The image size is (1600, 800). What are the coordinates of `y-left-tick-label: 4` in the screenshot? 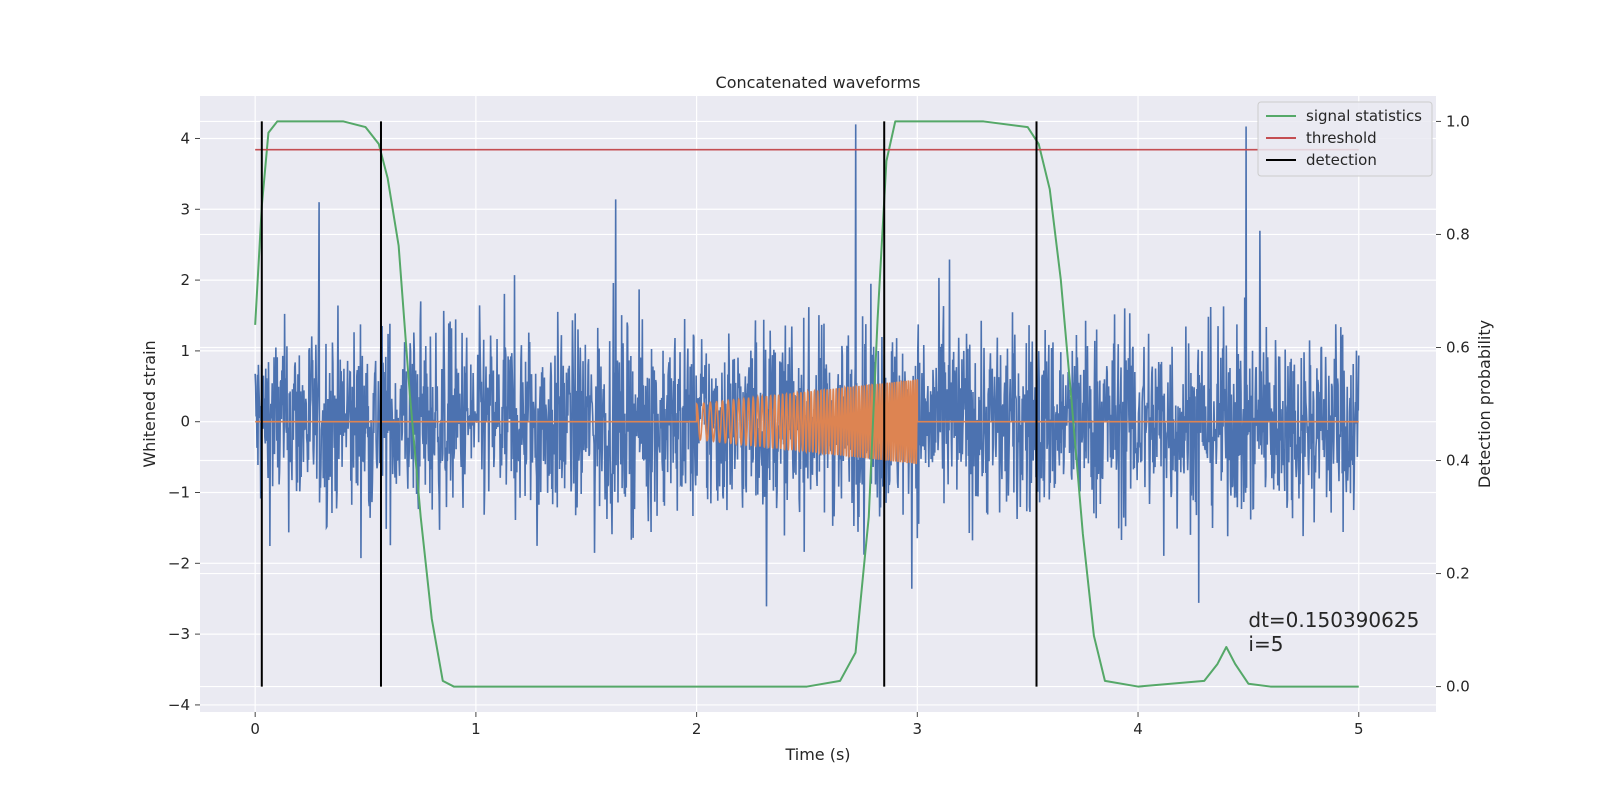 It's located at (185, 138).